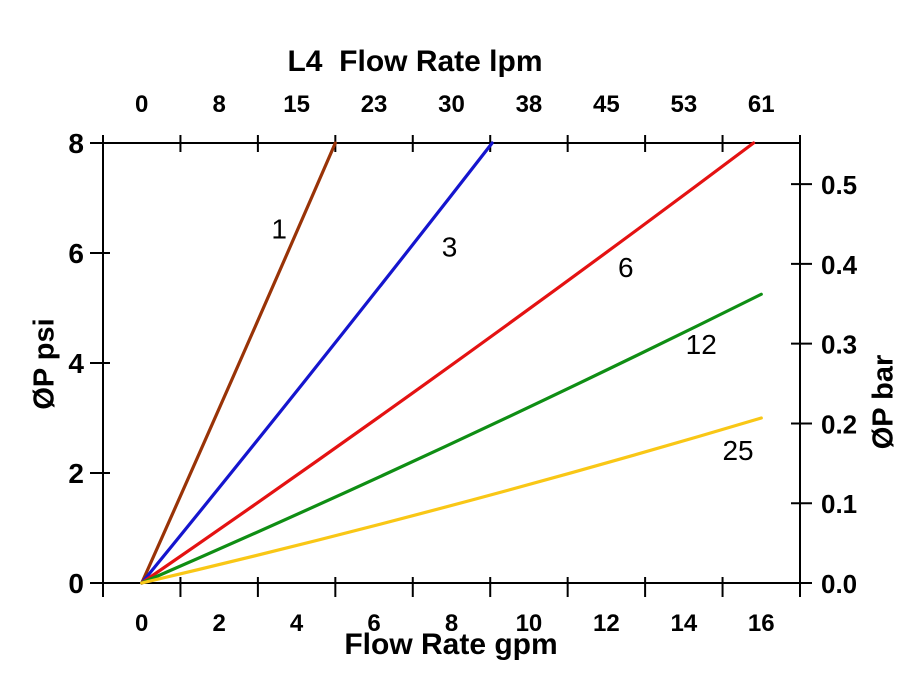 The height and width of the screenshot is (694, 916). I want to click on top-axis-tick-label: 0, so click(141, 104).